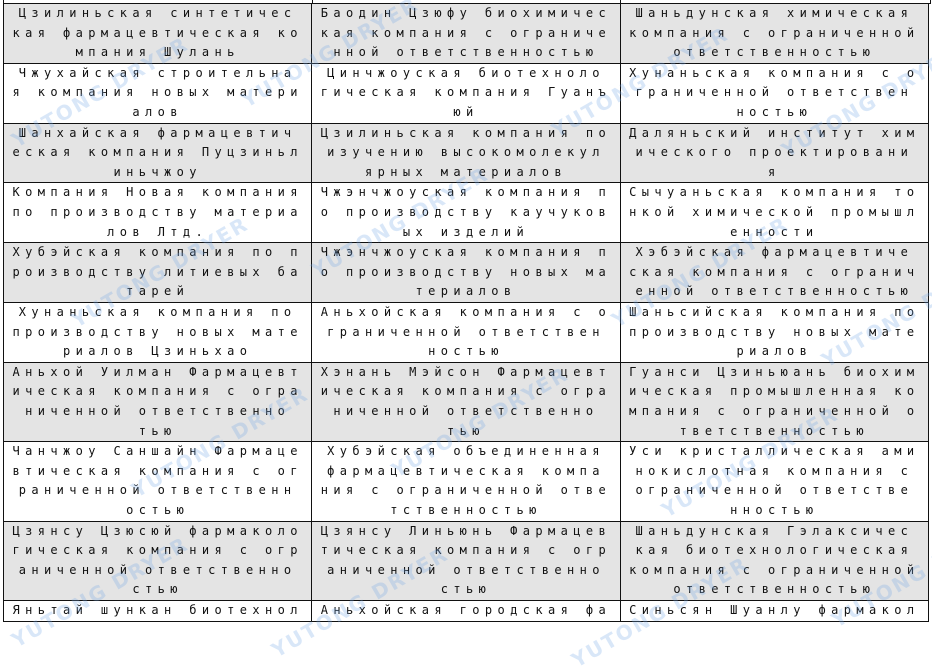 The height and width of the screenshot is (672, 932). I want to click on company-name-line: тственностью, so click(466, 509).